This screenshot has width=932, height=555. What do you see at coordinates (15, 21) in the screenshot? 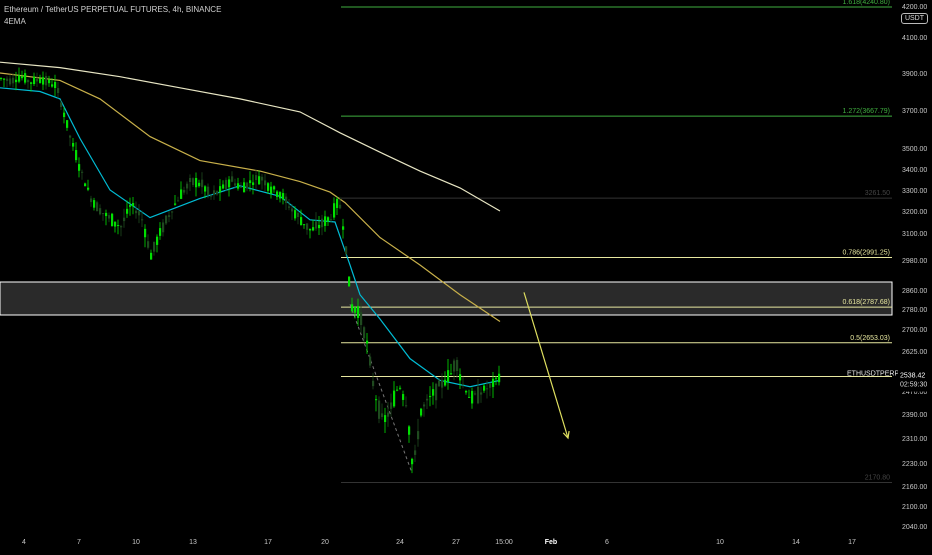
I see `indicator-label: 4EMA` at bounding box center [15, 21].